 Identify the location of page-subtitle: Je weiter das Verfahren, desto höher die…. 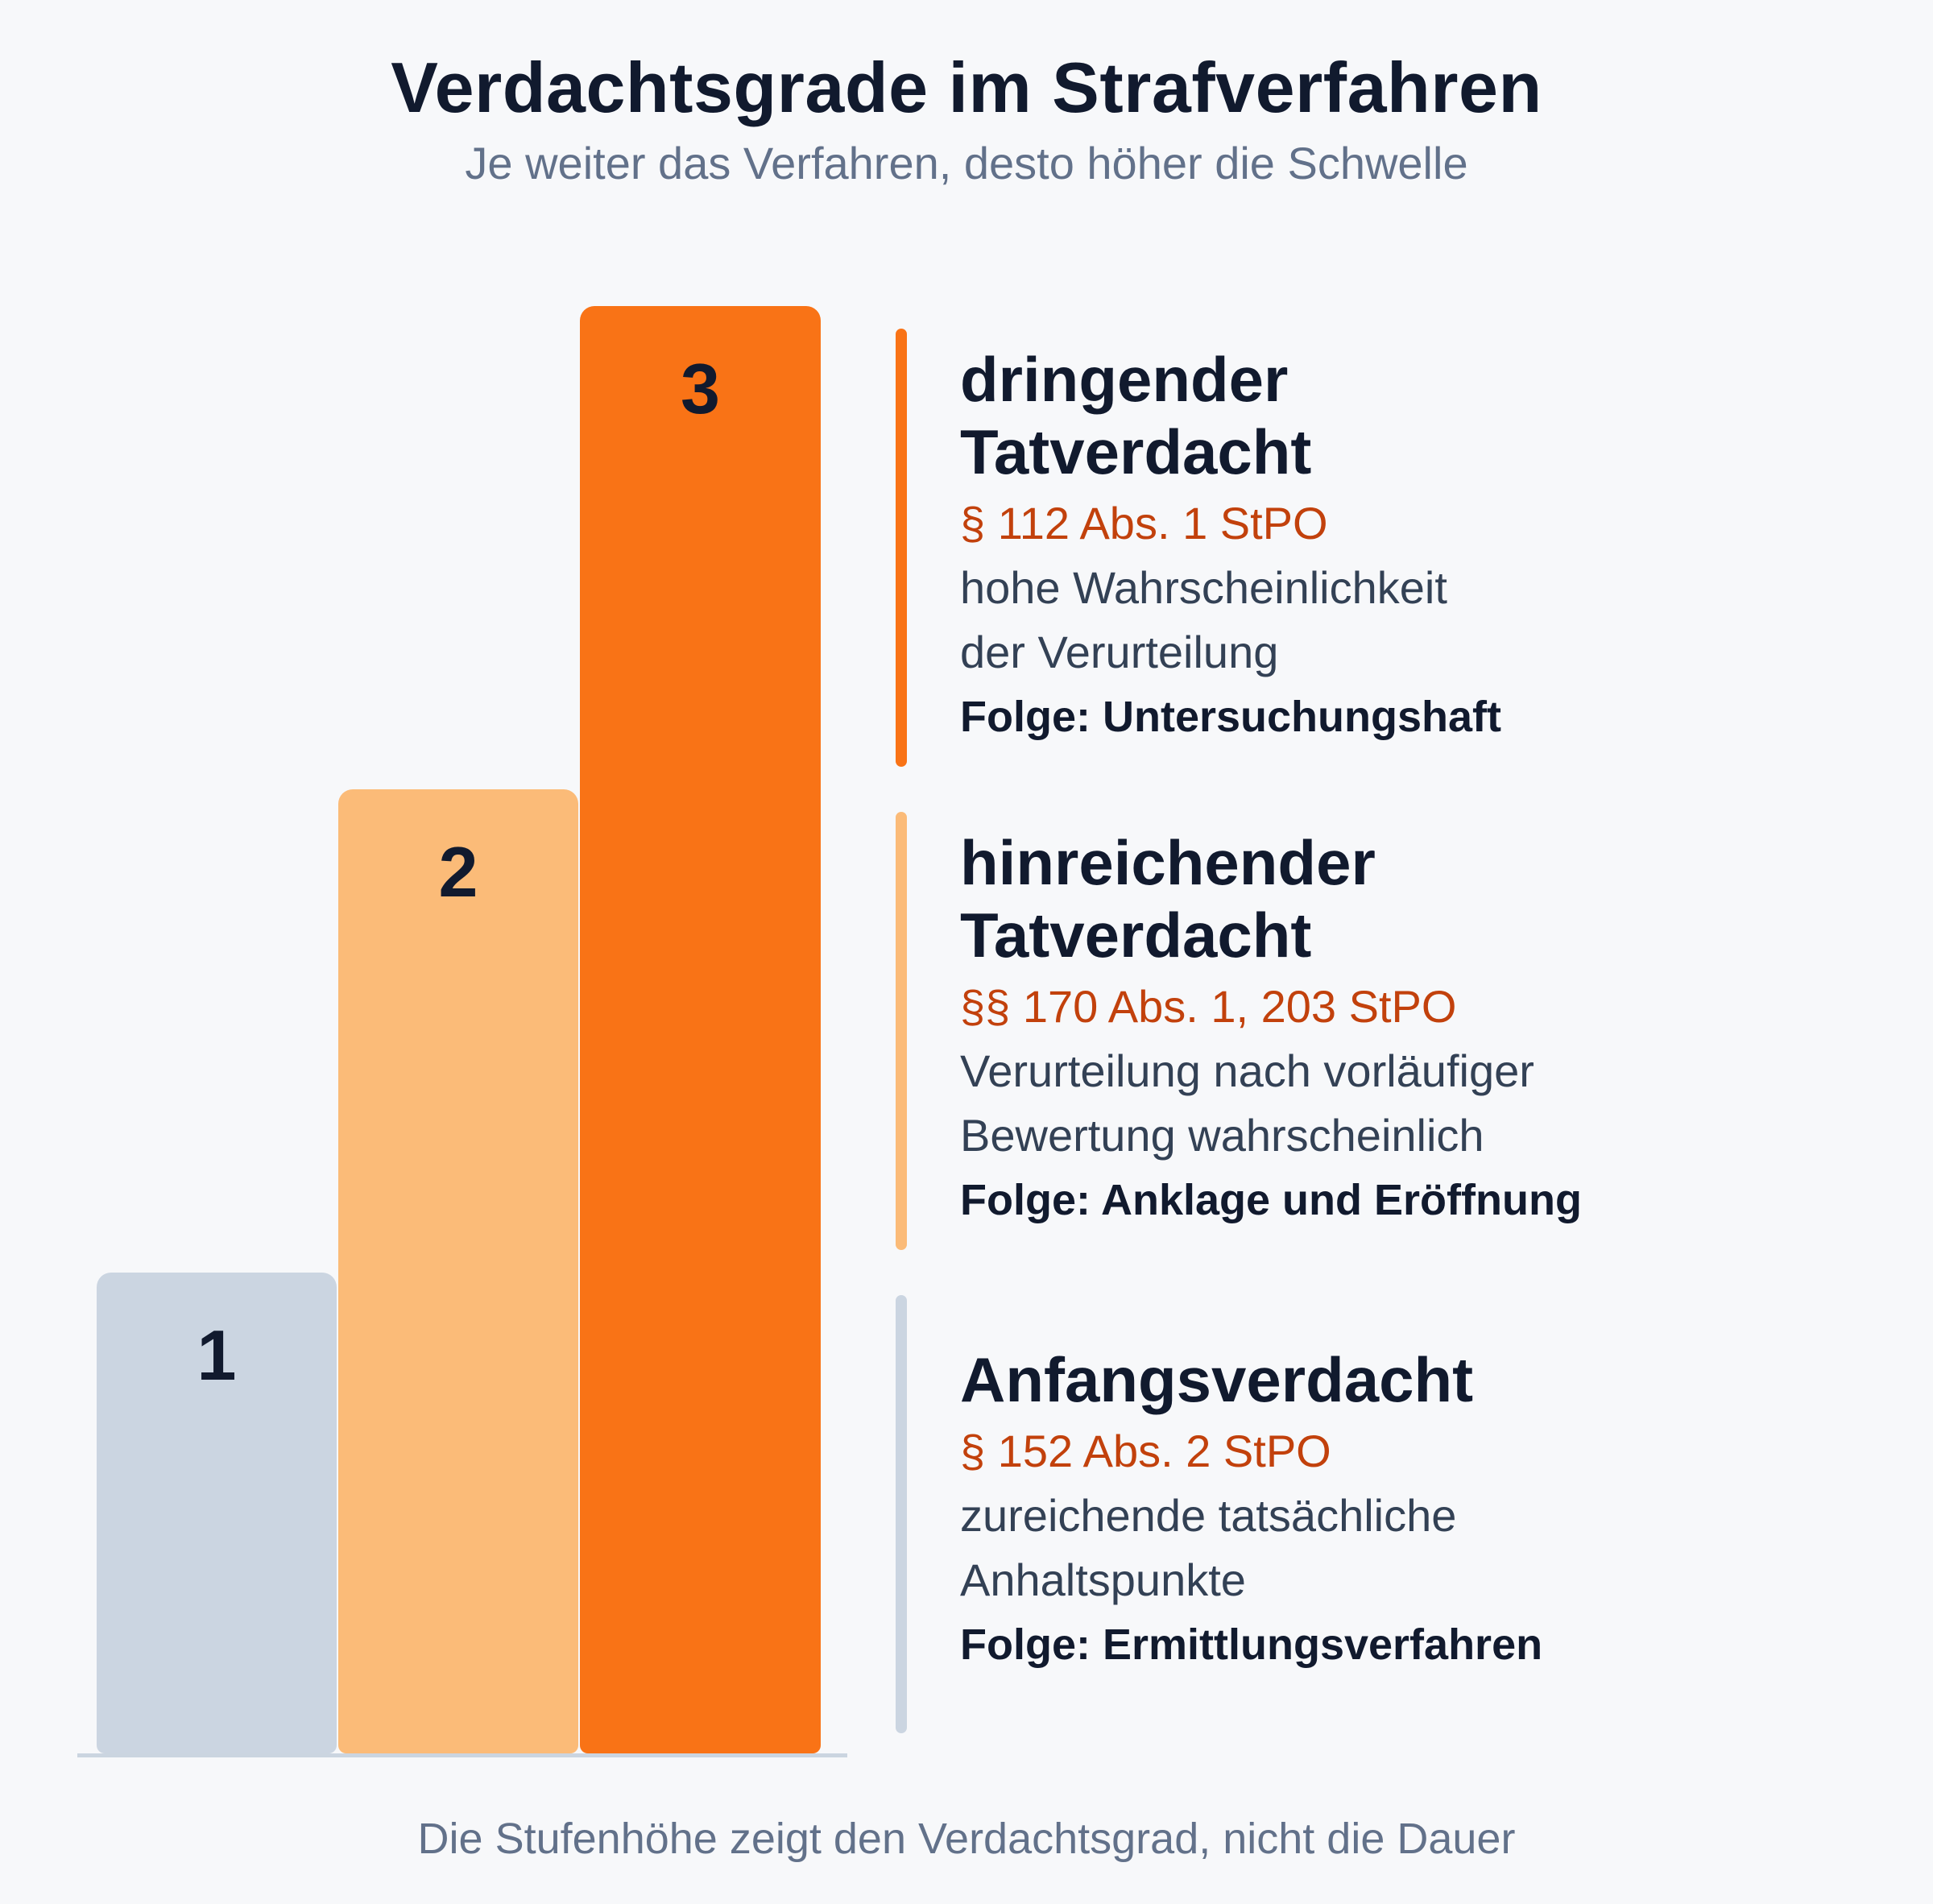
(966, 163).